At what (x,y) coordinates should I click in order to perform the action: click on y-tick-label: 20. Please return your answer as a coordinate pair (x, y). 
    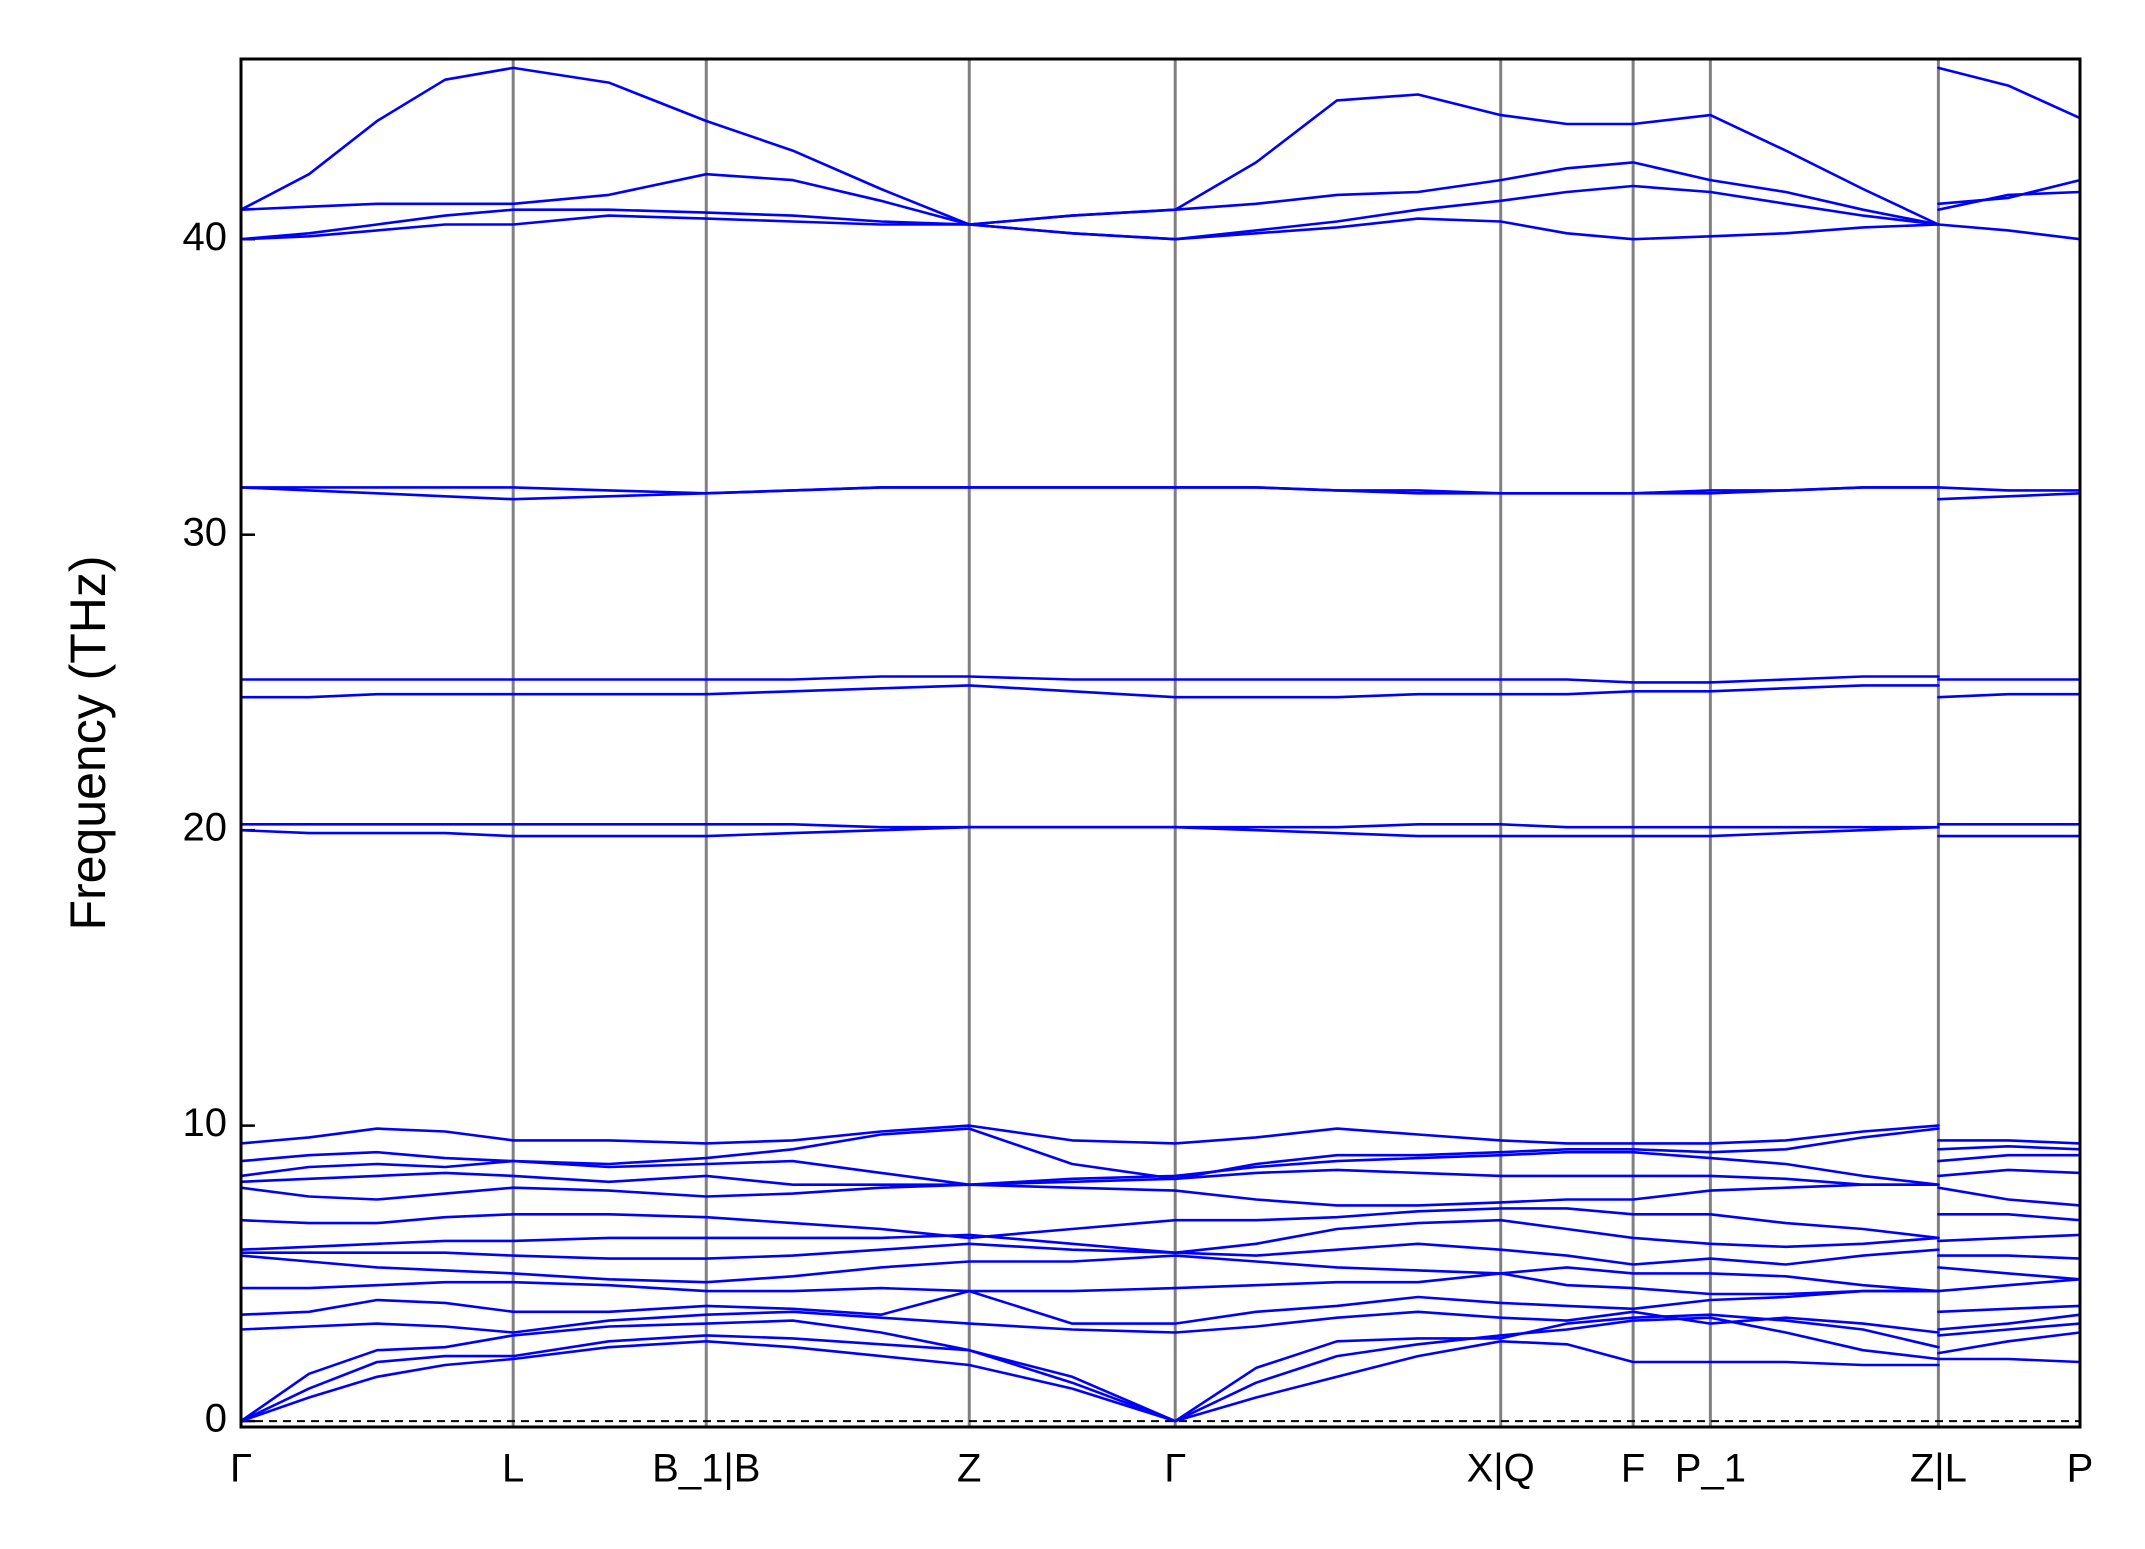
    Looking at the image, I should click on (205, 828).